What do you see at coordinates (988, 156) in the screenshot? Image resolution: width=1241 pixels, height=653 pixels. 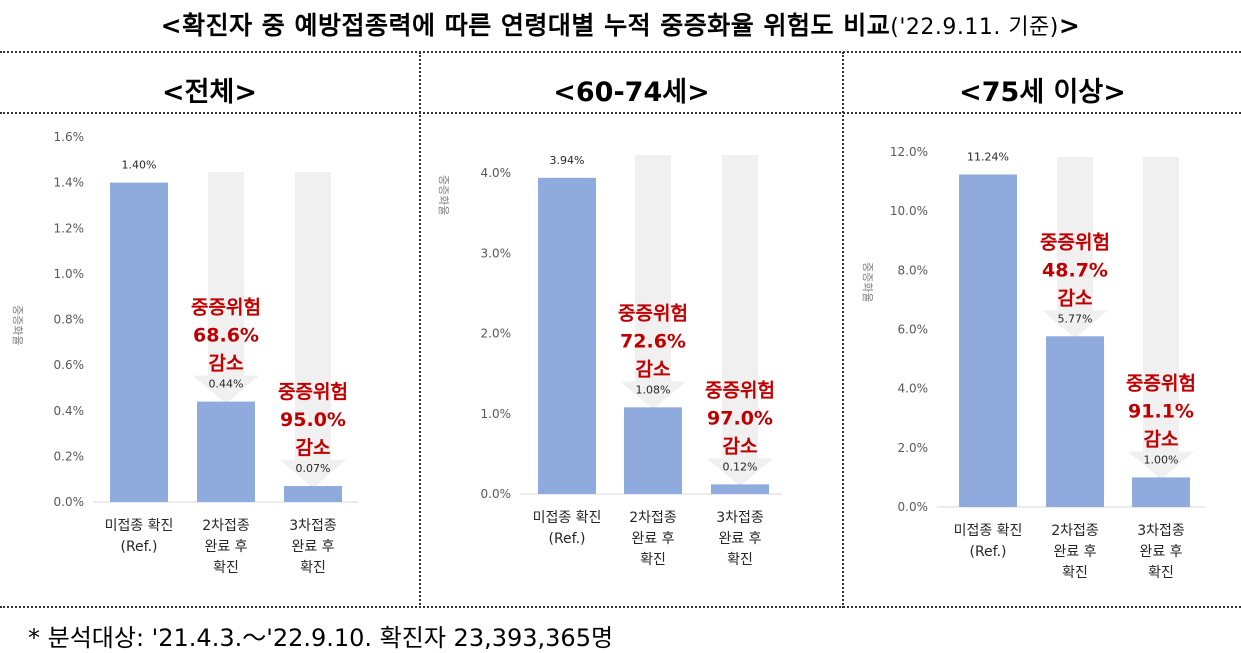 I see `bar-value-label: 11.24%` at bounding box center [988, 156].